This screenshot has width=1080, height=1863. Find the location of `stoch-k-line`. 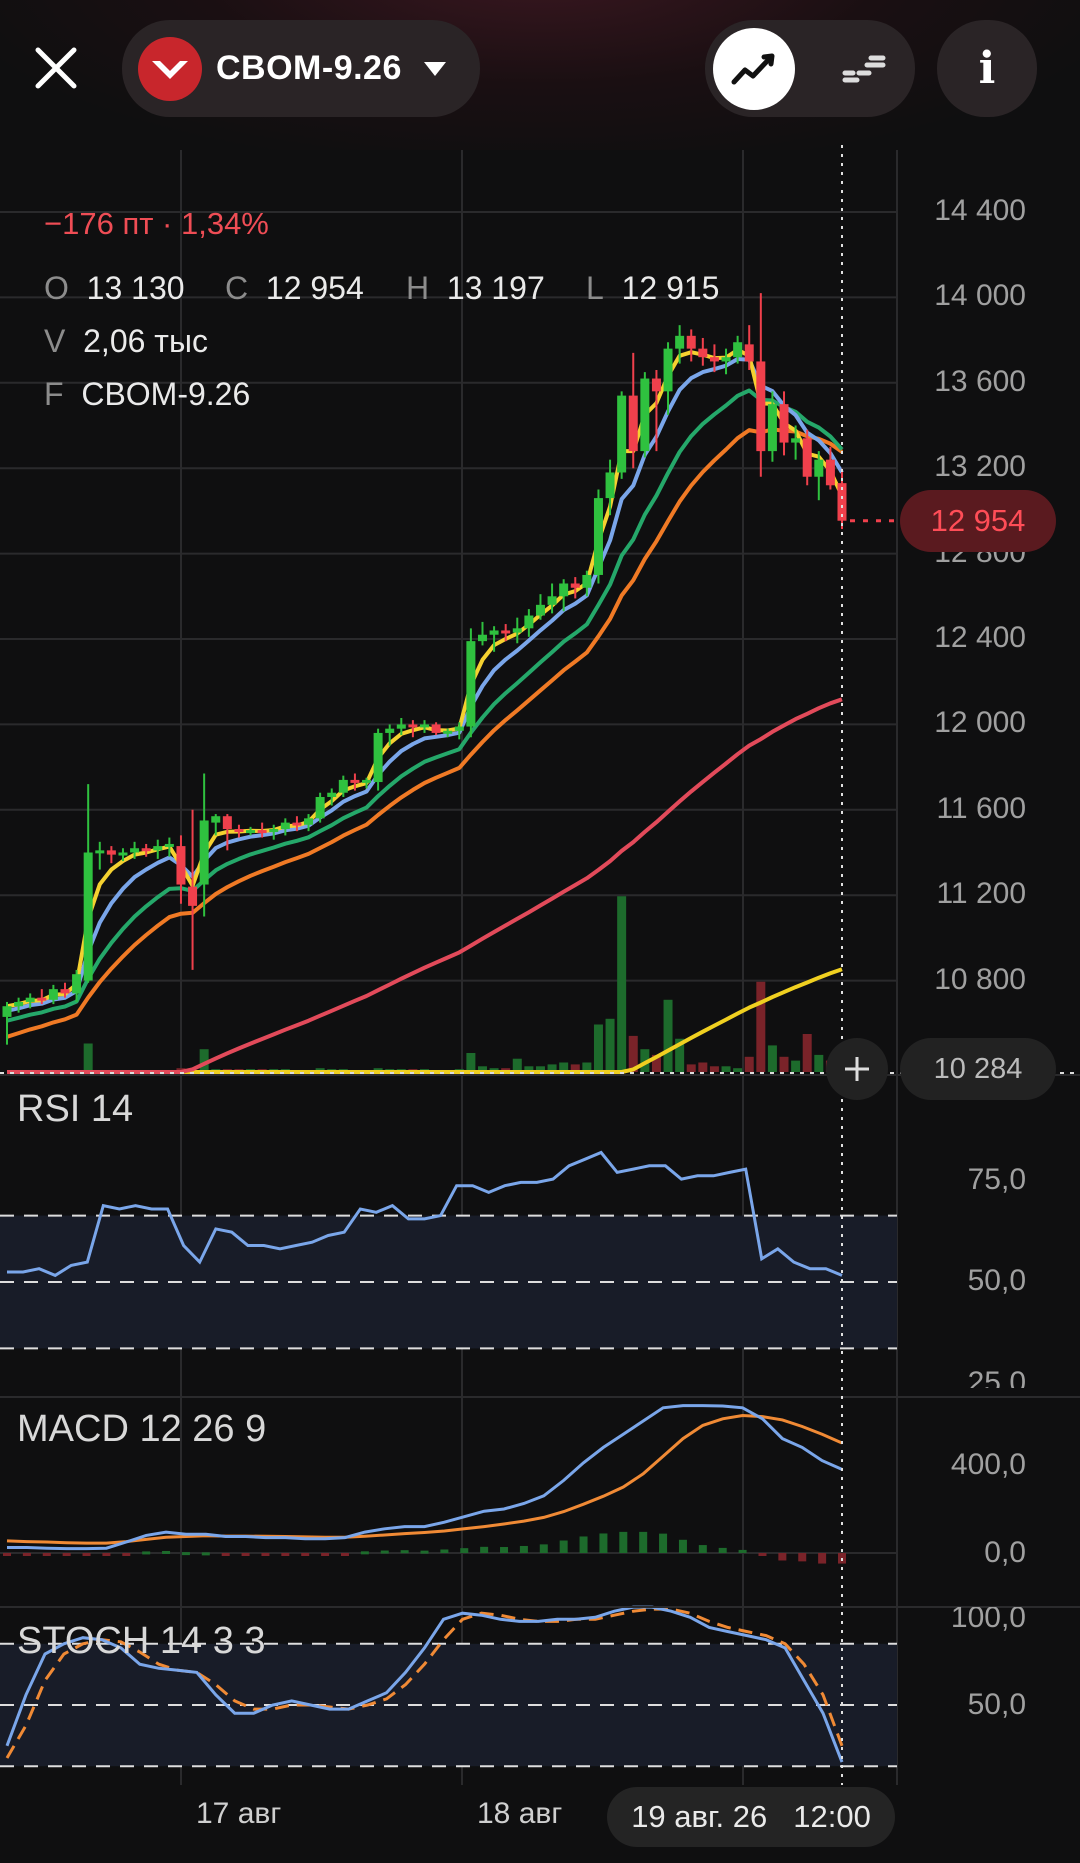

stoch-k-line is located at coordinates (424, 1684).